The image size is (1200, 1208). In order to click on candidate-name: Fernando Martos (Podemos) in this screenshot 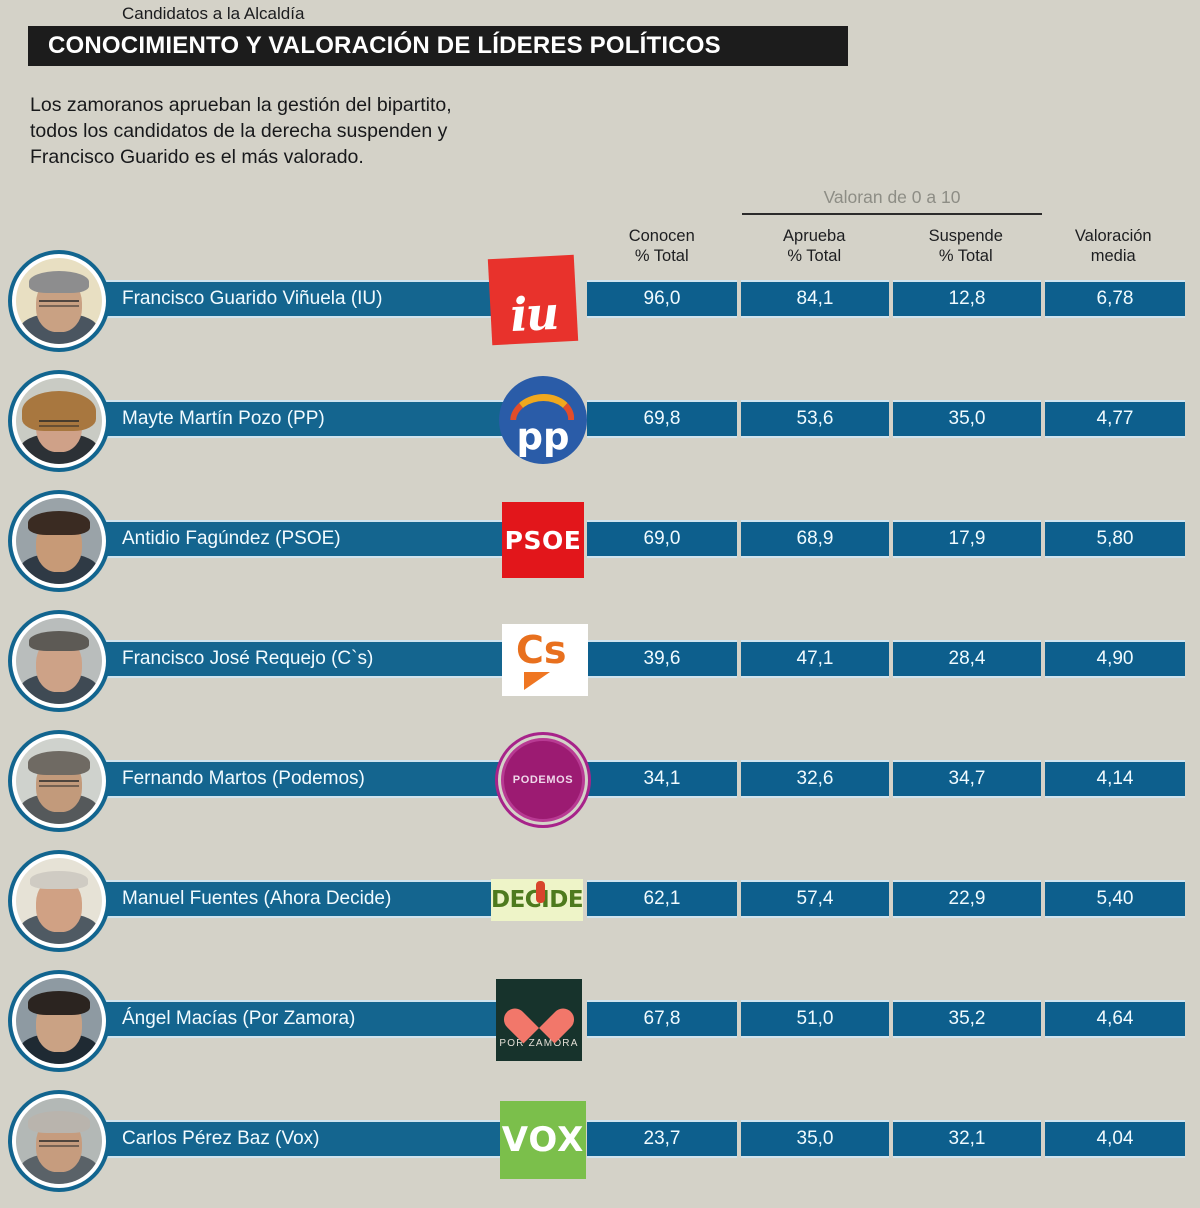, I will do `click(243, 778)`.